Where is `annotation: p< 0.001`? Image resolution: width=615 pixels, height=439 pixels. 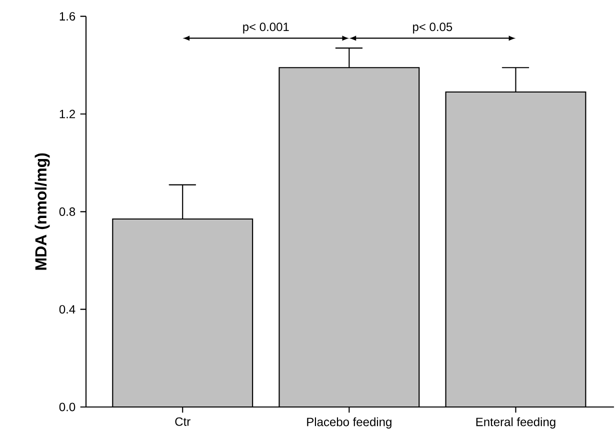
annotation: p< 0.001 is located at coordinates (266, 28).